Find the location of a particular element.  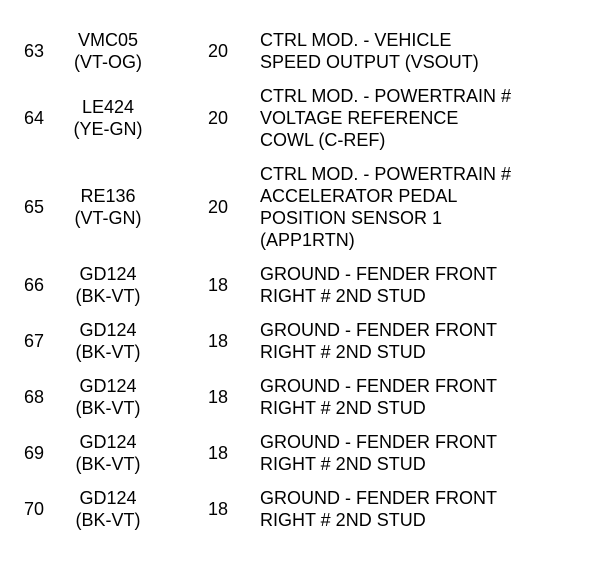

circuit-code-cell: RE136 (VT-GN) is located at coordinates (108, 207).